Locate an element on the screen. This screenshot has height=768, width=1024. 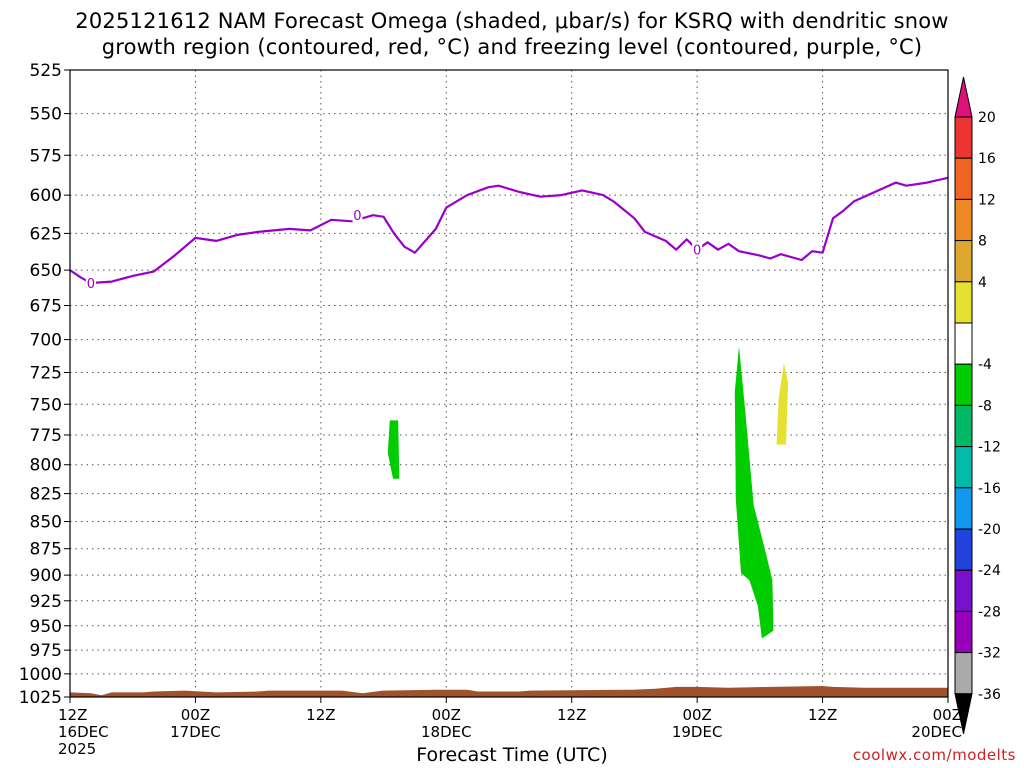
colorbar-label: -4 is located at coordinates (985, 365).